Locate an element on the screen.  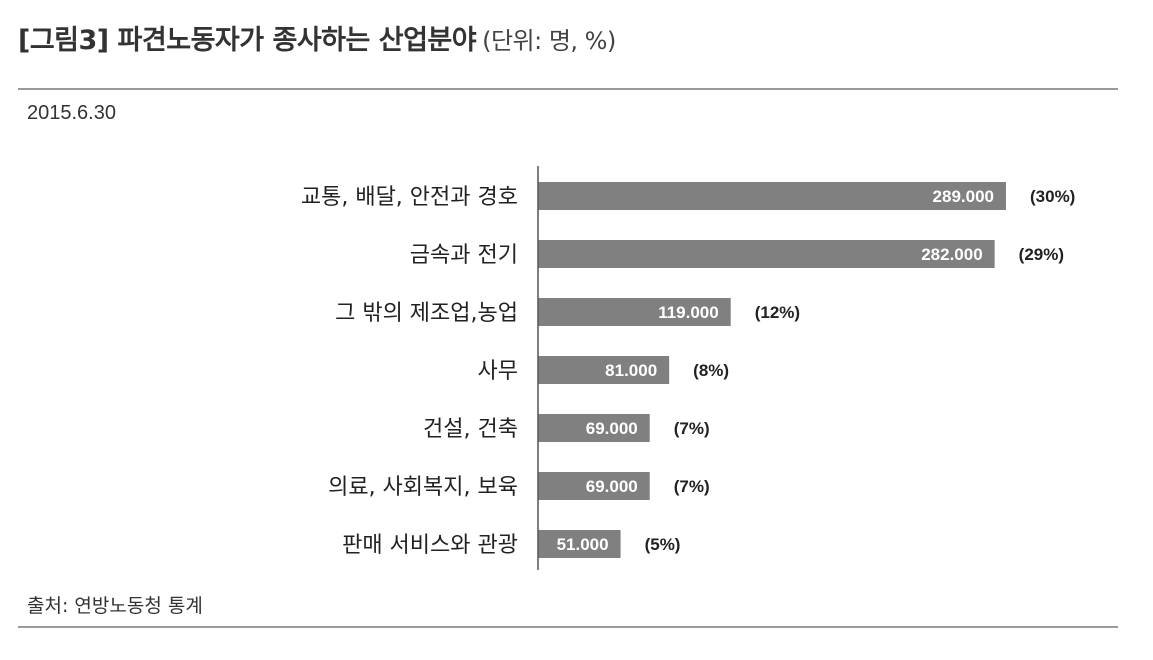
category-label: 사무 is located at coordinates (498, 371).